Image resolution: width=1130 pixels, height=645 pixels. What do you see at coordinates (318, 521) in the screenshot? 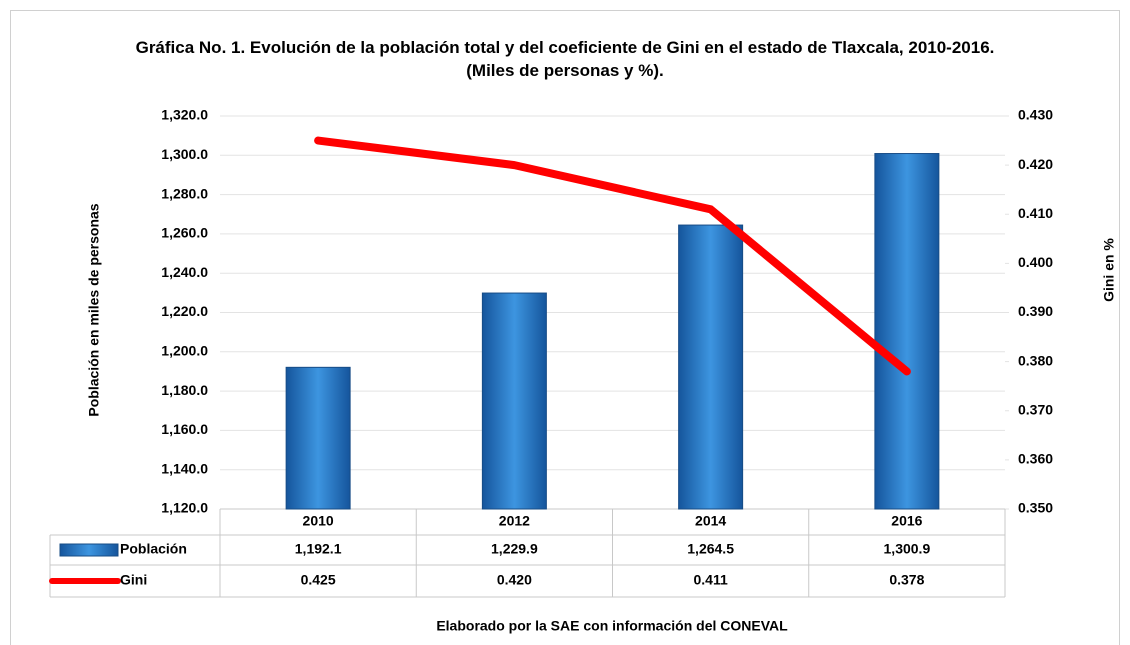
I see `x-tick-label: 2010` at bounding box center [318, 521].